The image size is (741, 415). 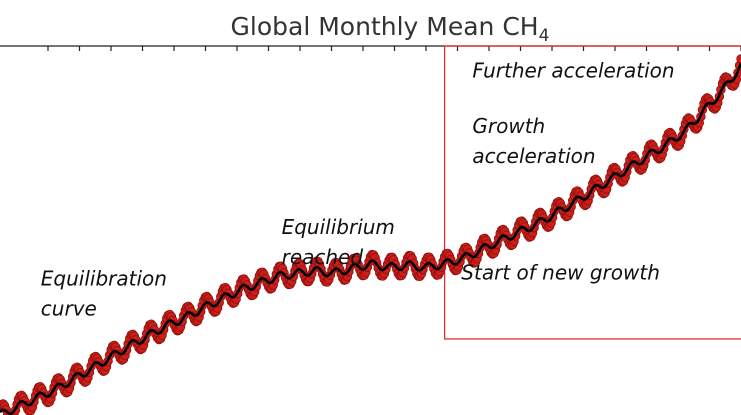 What do you see at coordinates (533, 141) in the screenshot?
I see `annotation-text: Growth acceleration` at bounding box center [533, 141].